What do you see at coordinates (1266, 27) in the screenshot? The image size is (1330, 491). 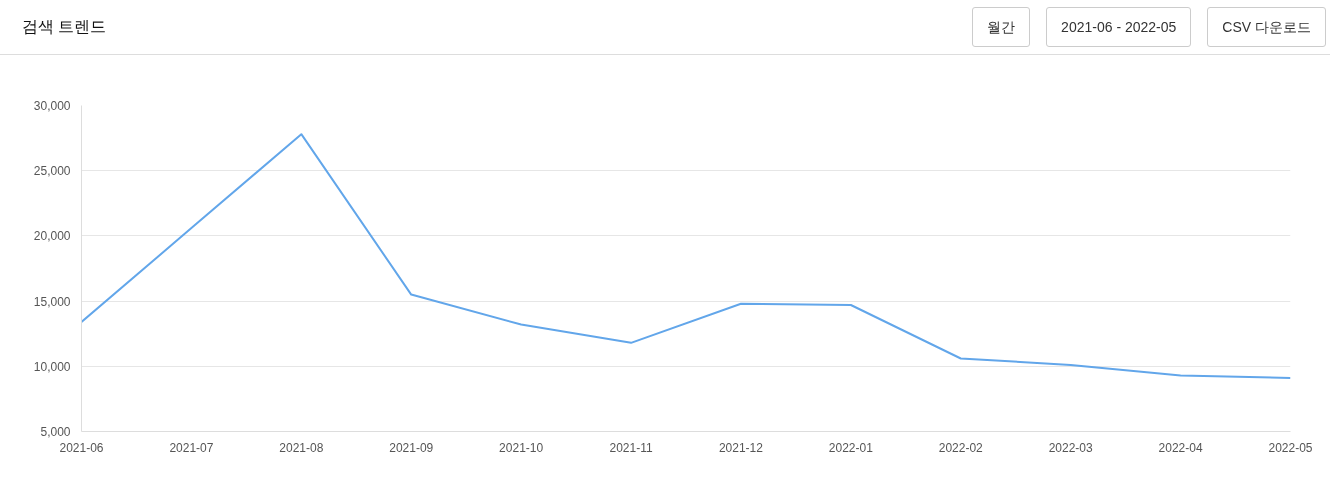 I see `text: CSV 다운로드` at bounding box center [1266, 27].